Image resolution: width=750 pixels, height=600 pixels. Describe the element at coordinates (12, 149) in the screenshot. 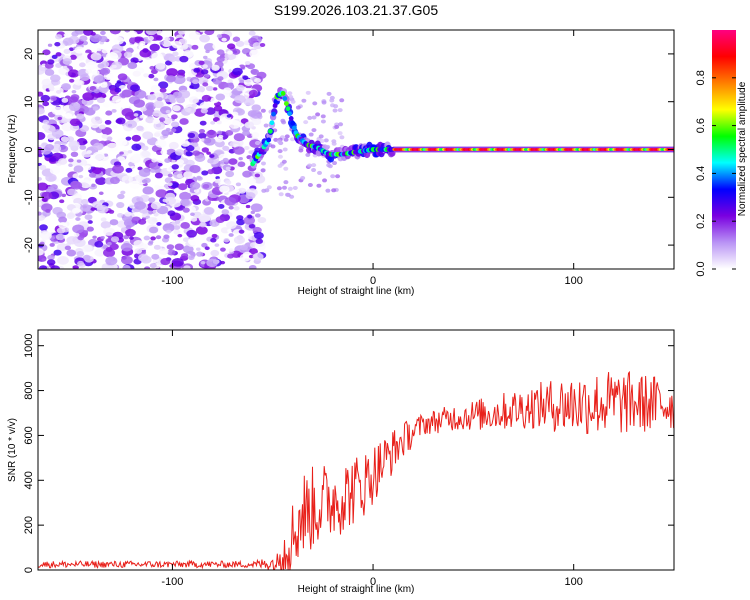

I see `spectrogram-ylabel: Frequency (Hz)` at that location.